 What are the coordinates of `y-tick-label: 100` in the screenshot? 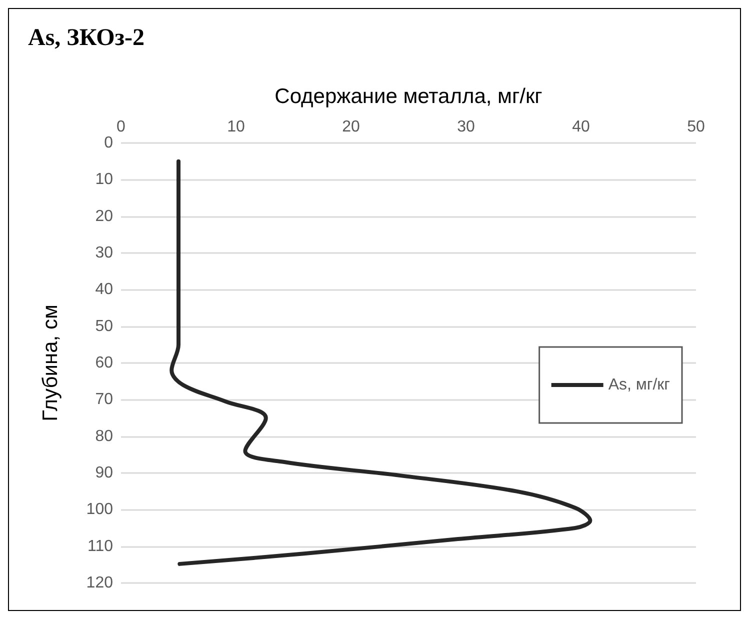 It's located at (100, 509).